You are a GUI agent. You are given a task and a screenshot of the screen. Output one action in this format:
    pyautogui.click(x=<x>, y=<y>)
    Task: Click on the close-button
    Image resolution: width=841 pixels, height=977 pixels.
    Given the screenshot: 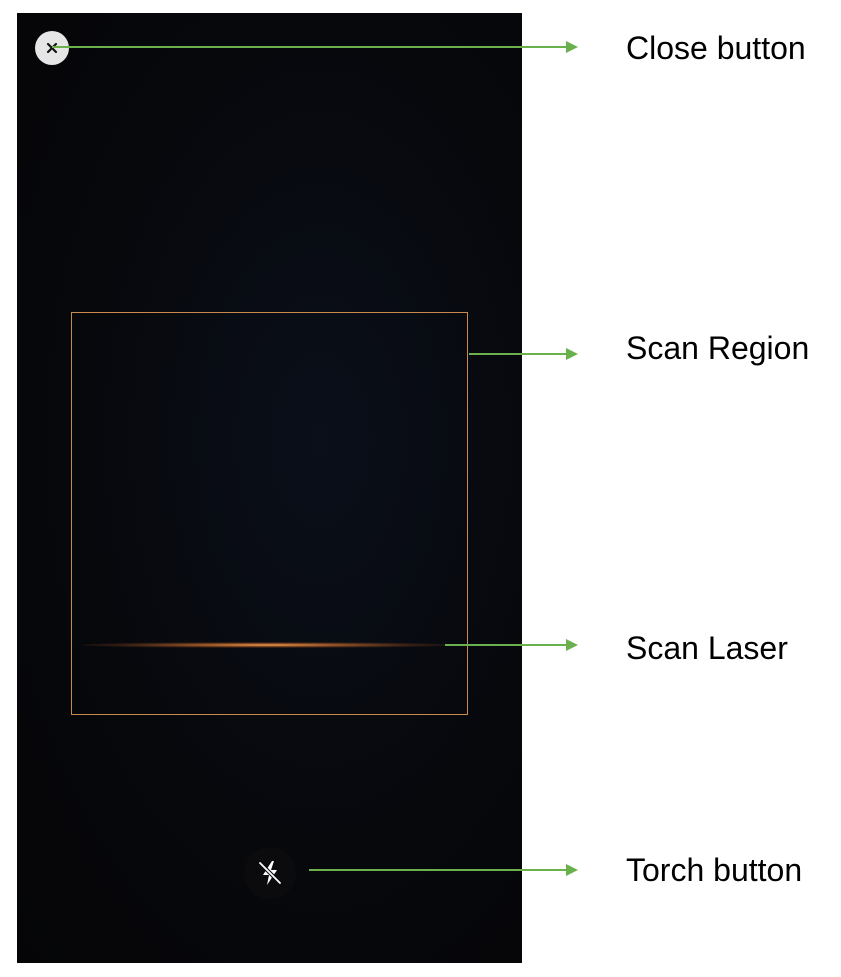 What is the action you would take?
    pyautogui.click(x=52, y=48)
    